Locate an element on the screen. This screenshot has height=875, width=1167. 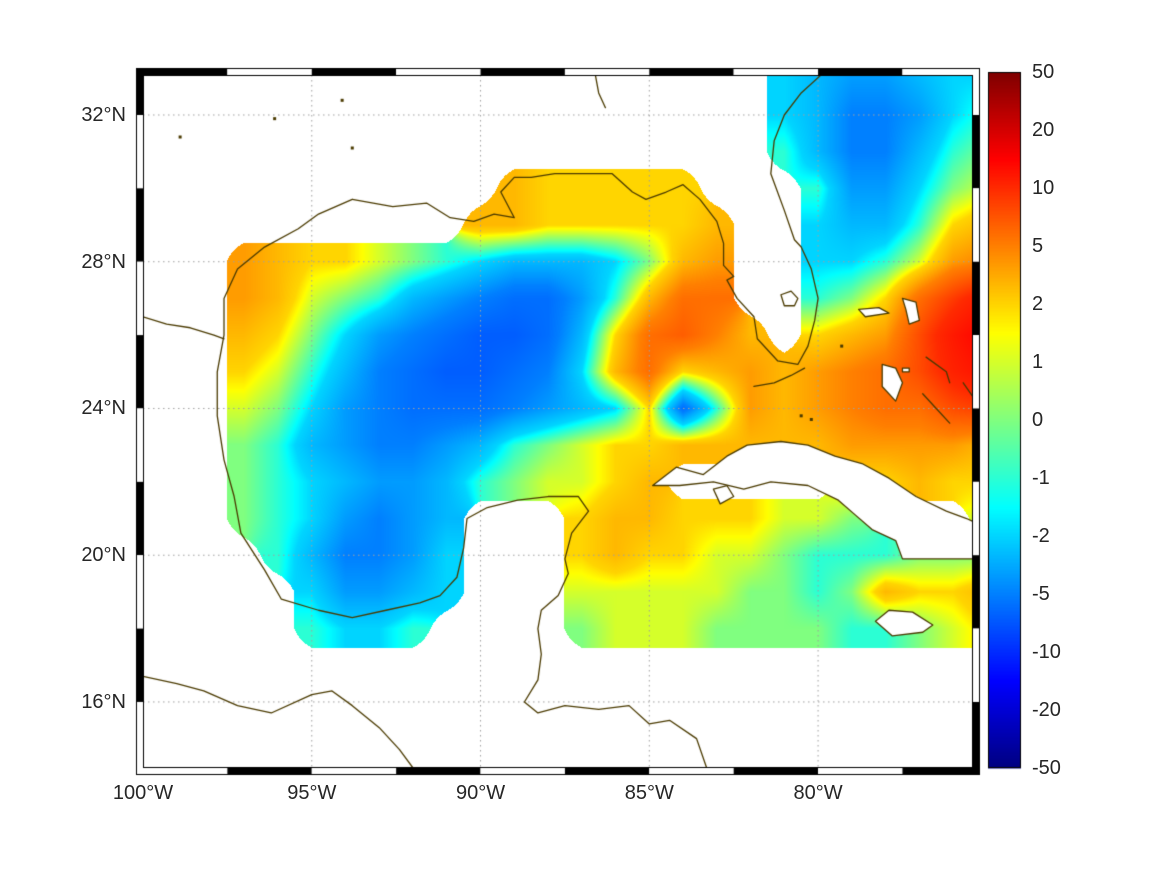
colorbar-tick-label: 1 is located at coordinates (1038, 362).